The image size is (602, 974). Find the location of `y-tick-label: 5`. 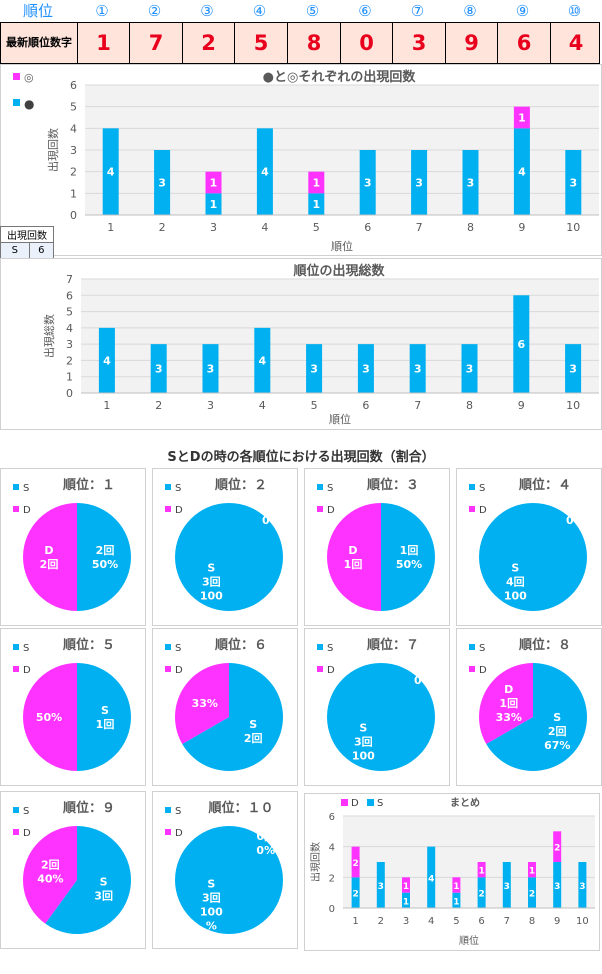

y-tick-label: 5 is located at coordinates (73, 107).